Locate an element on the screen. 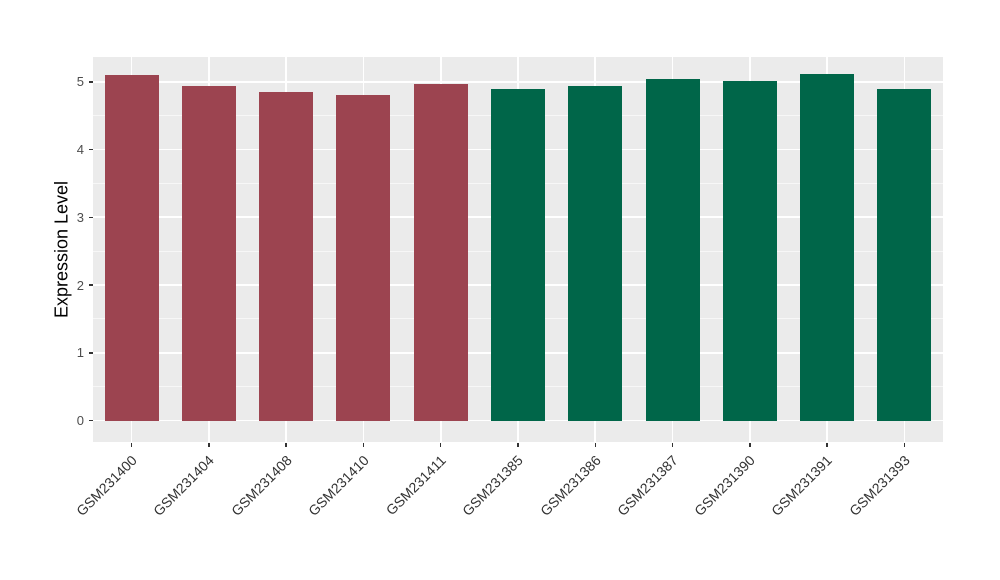 The image size is (1000, 580). y-tick-label: 2 is located at coordinates (80, 285).